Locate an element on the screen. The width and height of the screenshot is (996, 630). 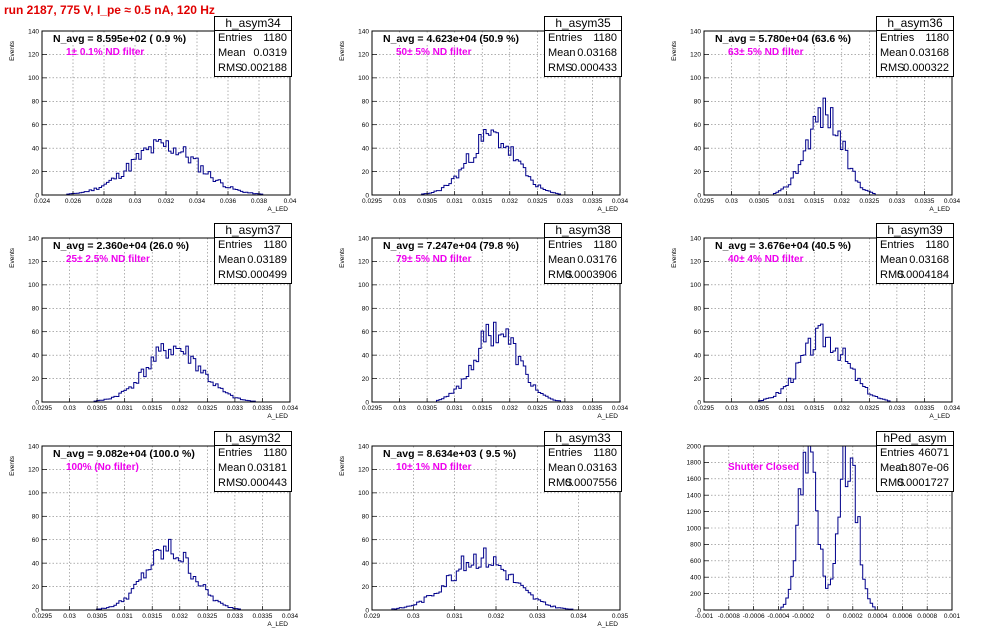
stats-box: Entries 46071 Mean -1.807e-06 RMS 0.0001727 is located at coordinates (915, 468).